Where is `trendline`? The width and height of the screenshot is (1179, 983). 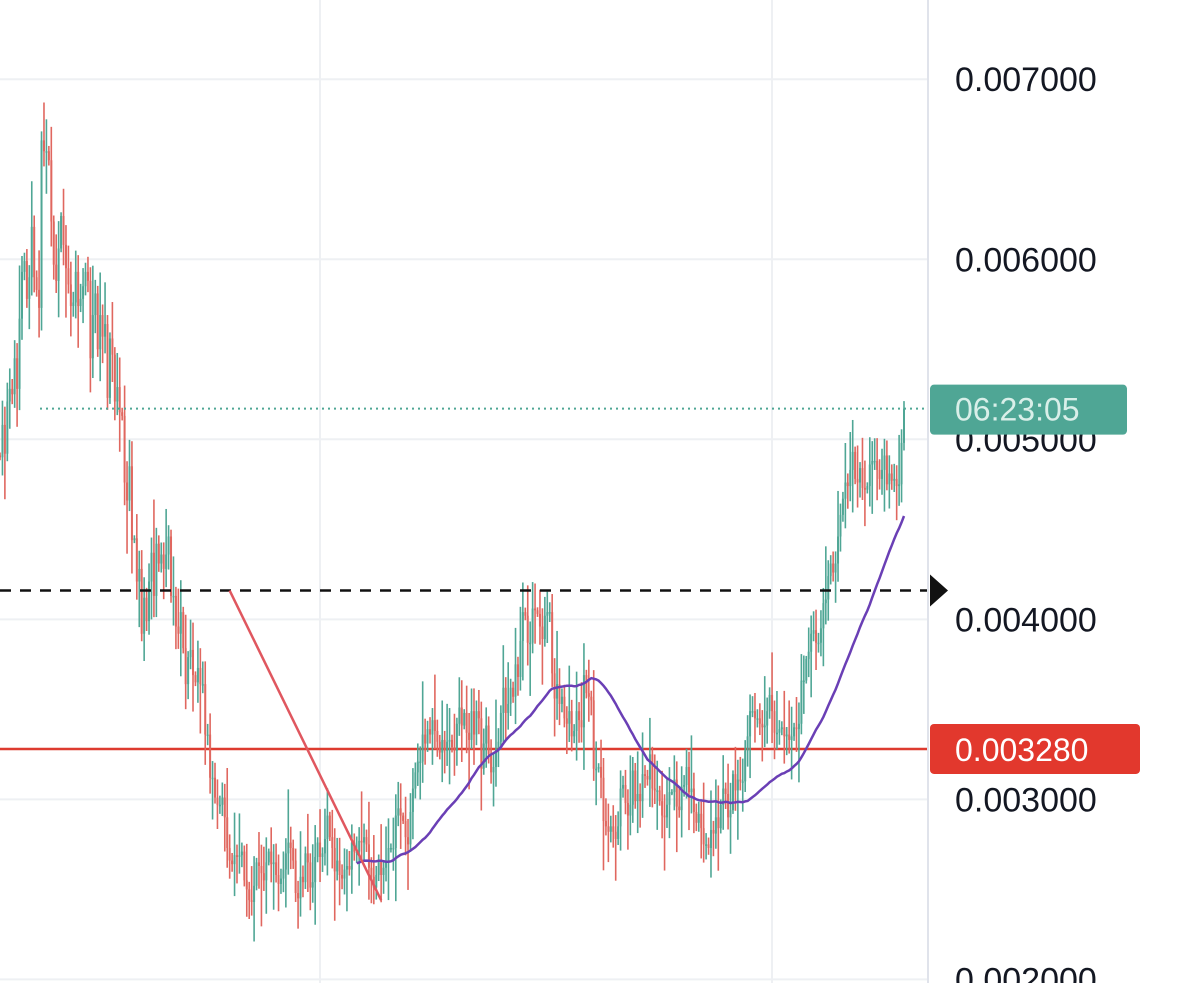 trendline is located at coordinates (305, 745).